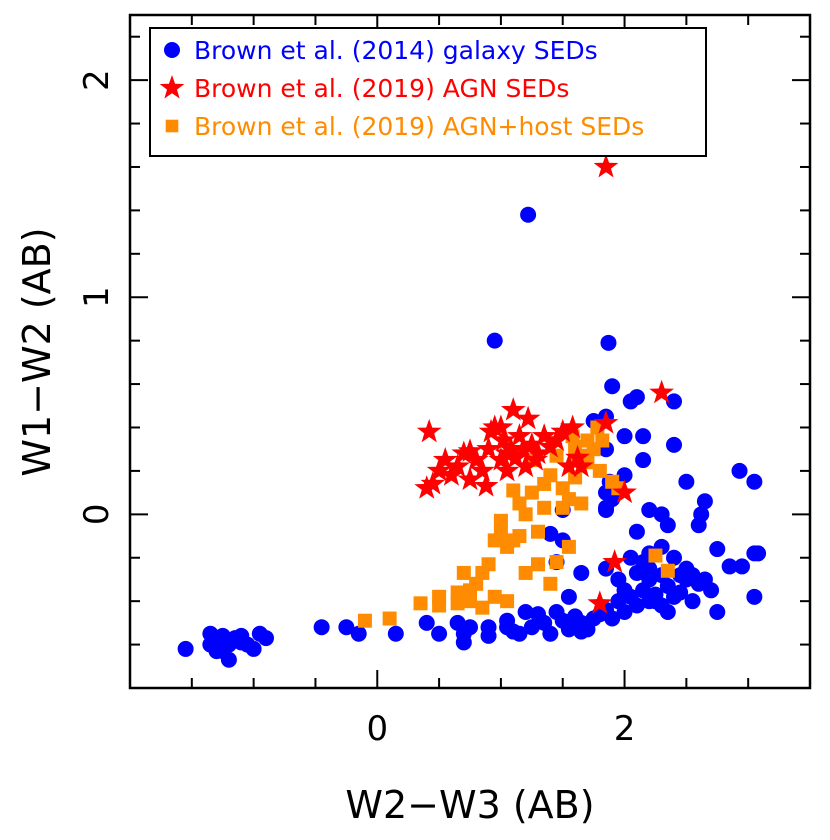  Describe the element at coordinates (469, 805) in the screenshot. I see `x-axis-title: W2−W3 (AB)` at that location.